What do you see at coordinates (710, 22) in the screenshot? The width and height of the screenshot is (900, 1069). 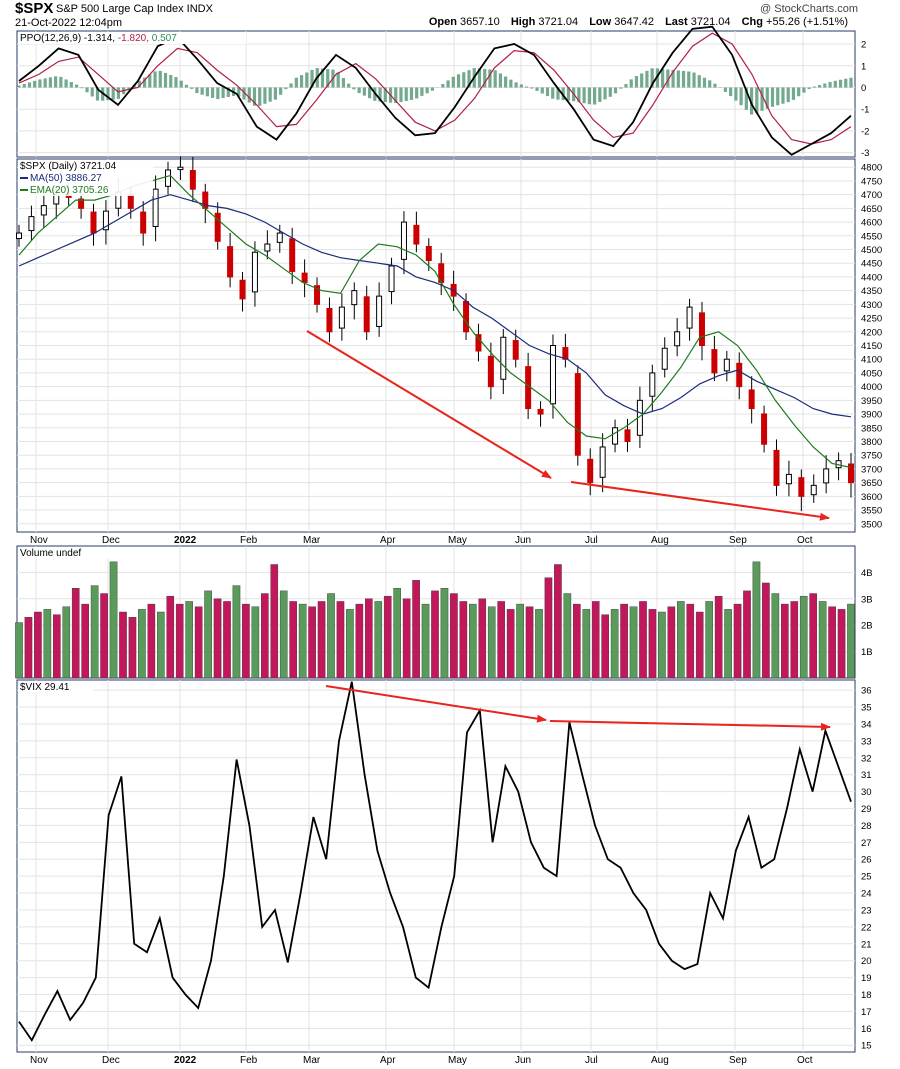 I see `last-value: 3721.04` at bounding box center [710, 22].